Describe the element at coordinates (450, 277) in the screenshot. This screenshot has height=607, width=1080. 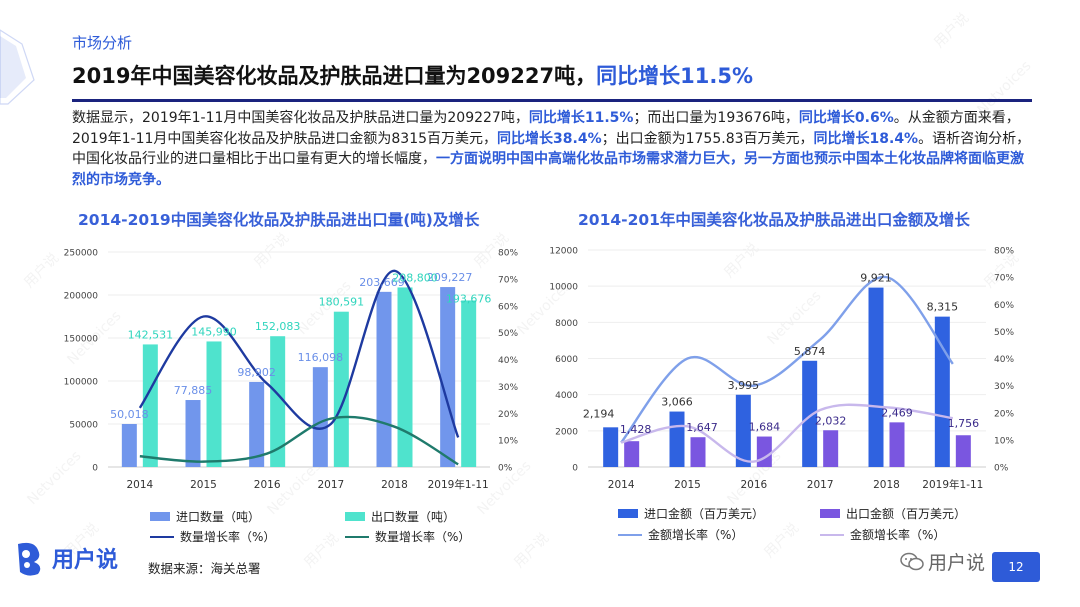
I see `data-label: 209,227` at that location.